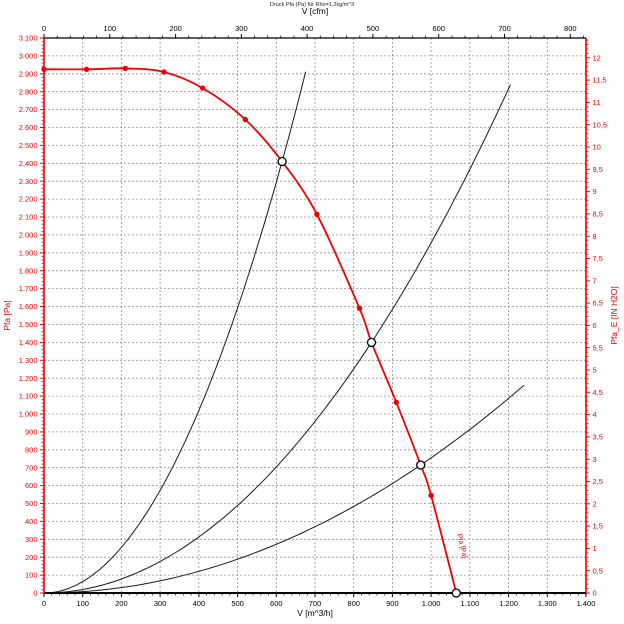 This screenshot has width=624, height=624. I want to click on tick-label: 1.800, so click(28, 270).